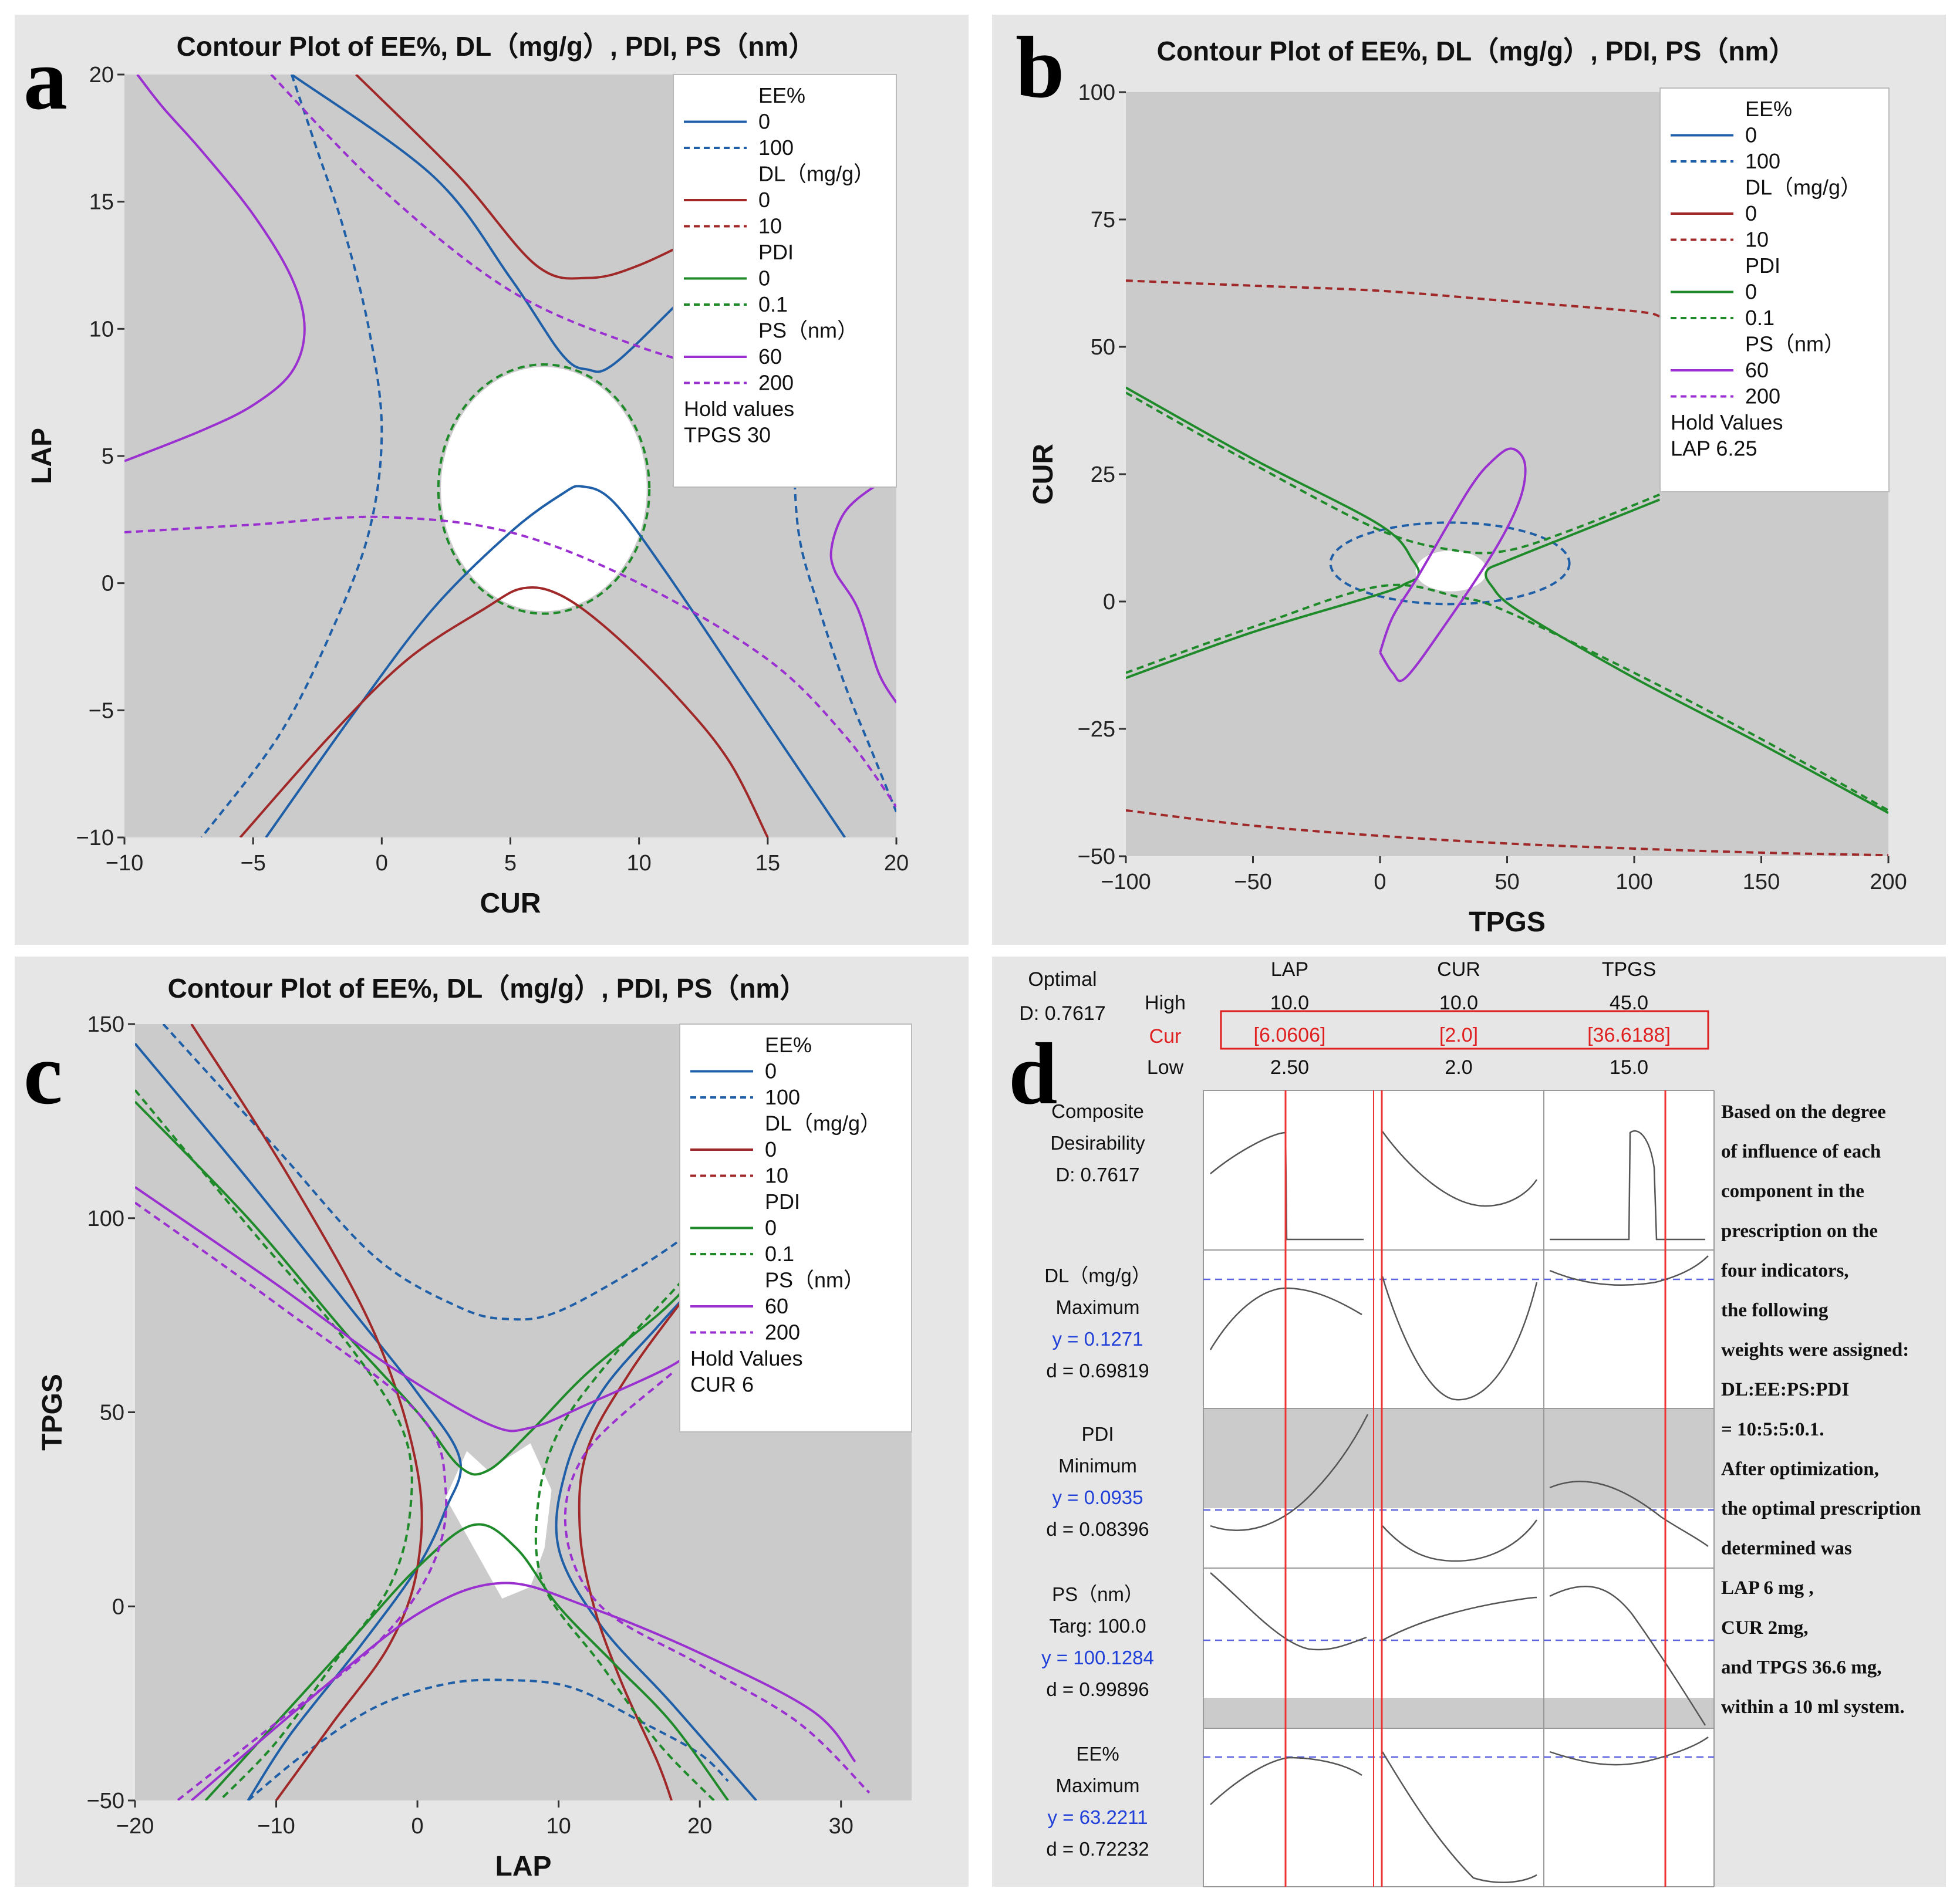 The image size is (1960, 1902). Describe the element at coordinates (1767, 1588) in the screenshot. I see `note-line-12: LAP 6 mg ,` at that location.